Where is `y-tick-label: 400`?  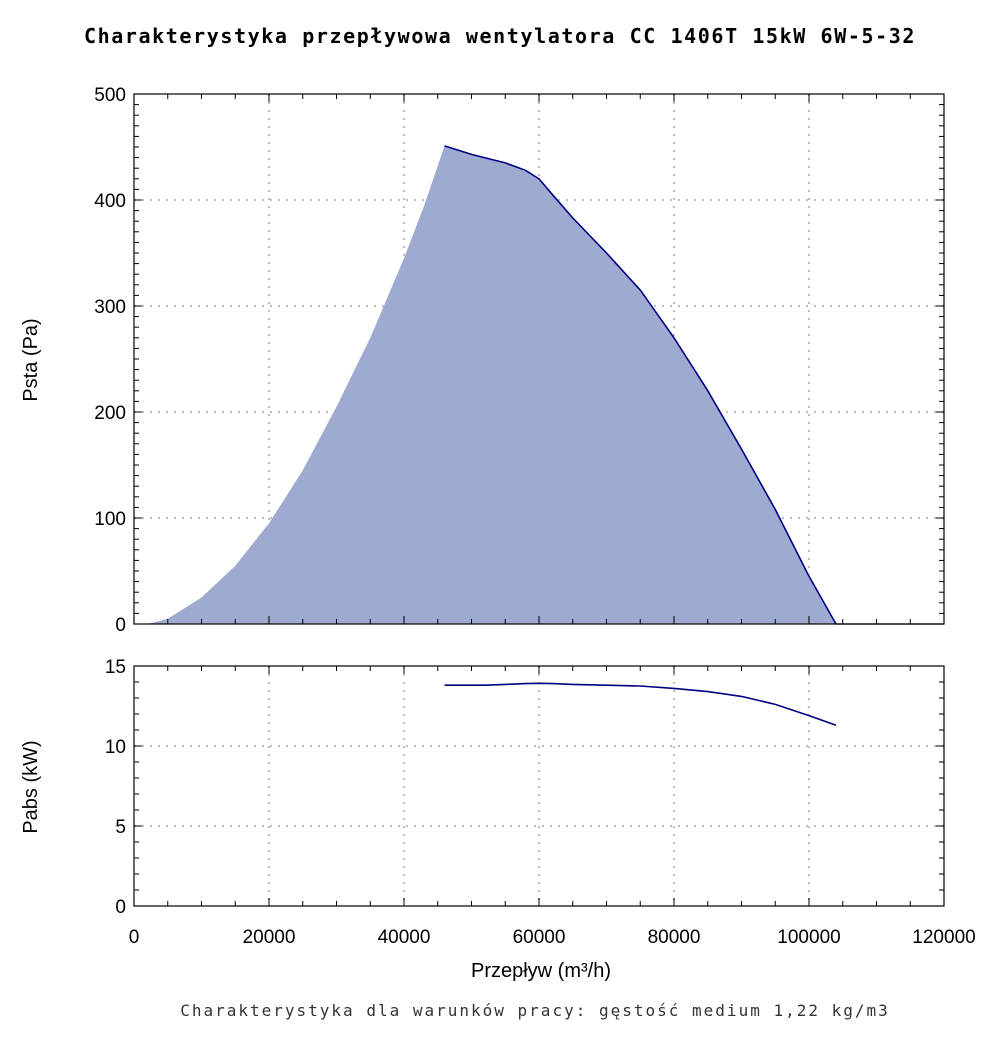 y-tick-label: 400 is located at coordinates (110, 201).